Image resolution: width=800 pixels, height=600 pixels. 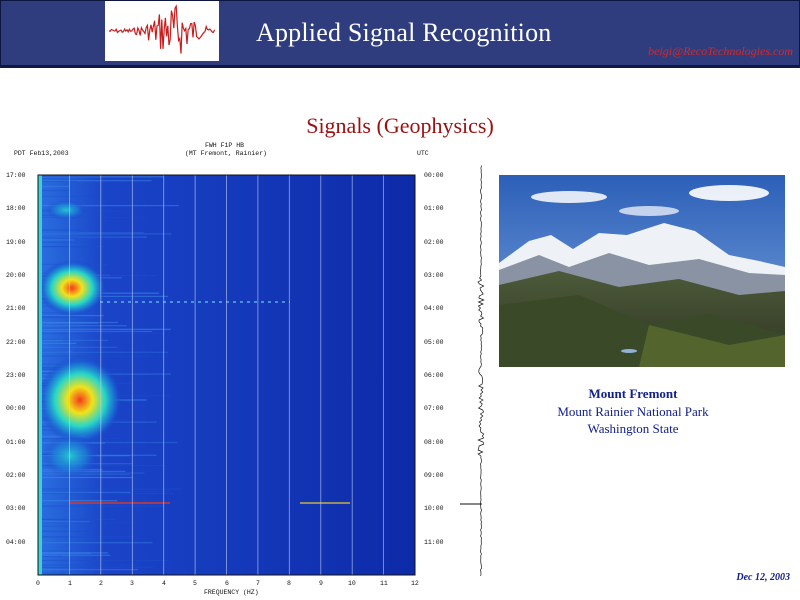 I want to click on energy-burst-01h, so click(x=70, y=456).